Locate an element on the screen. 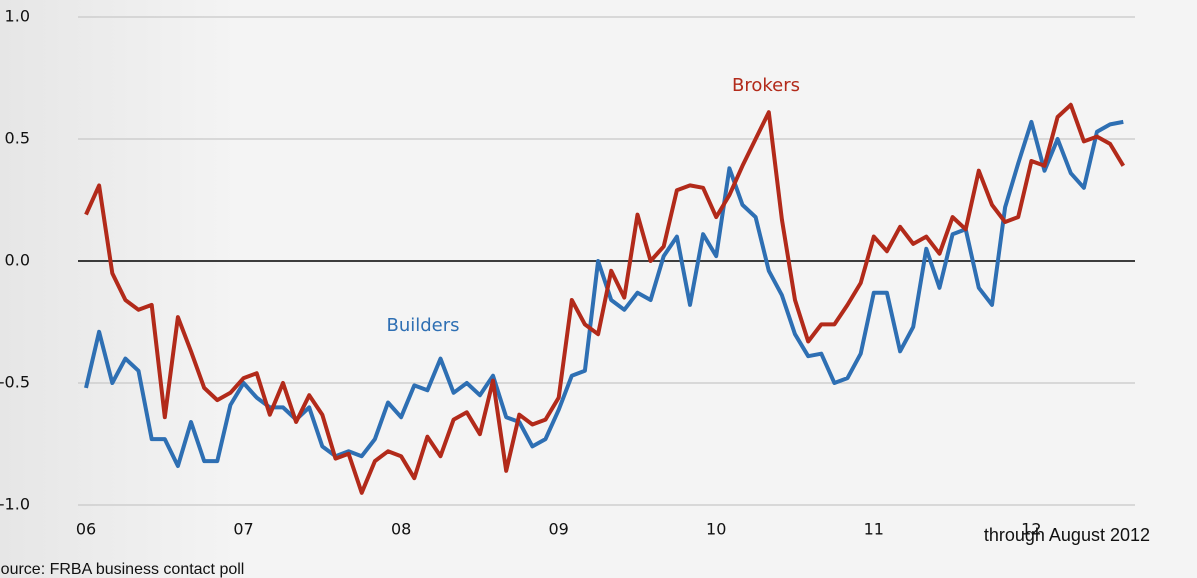 The width and height of the screenshot is (1197, 578). x-tick-label: 12 is located at coordinates (1031, 529).